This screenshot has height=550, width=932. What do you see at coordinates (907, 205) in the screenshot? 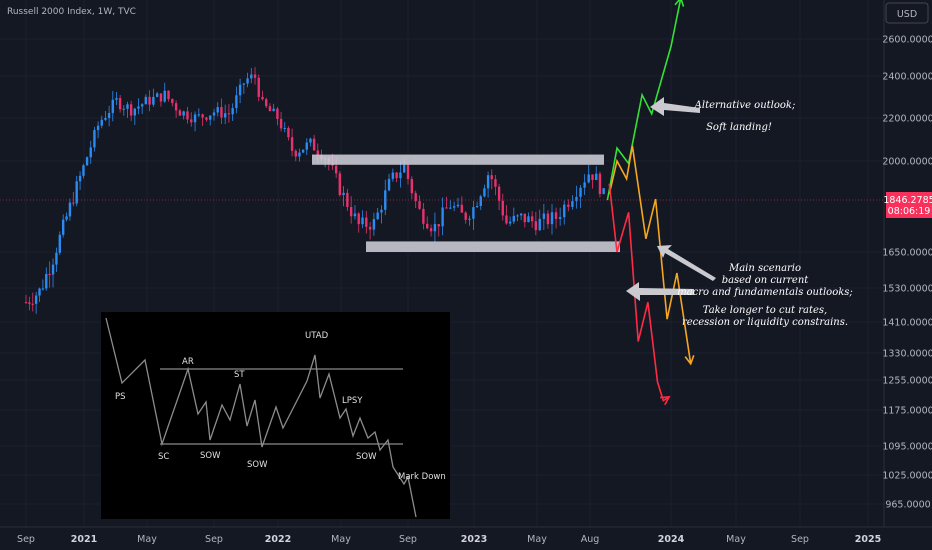
I see `last-price-tag: 1846.2785 08:06:19` at bounding box center [907, 205].